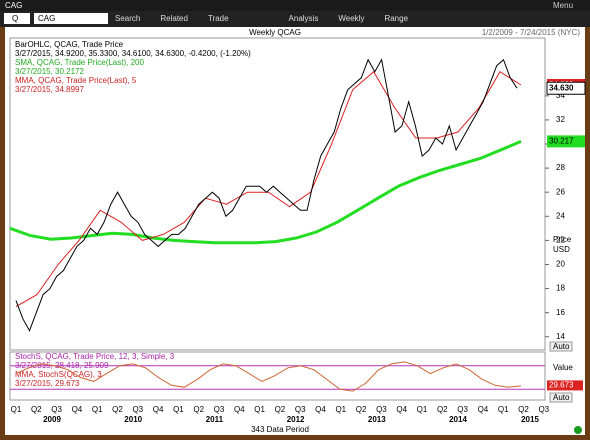  What do you see at coordinates (296, 419) in the screenshot?
I see `year-label: 2012` at bounding box center [296, 419].